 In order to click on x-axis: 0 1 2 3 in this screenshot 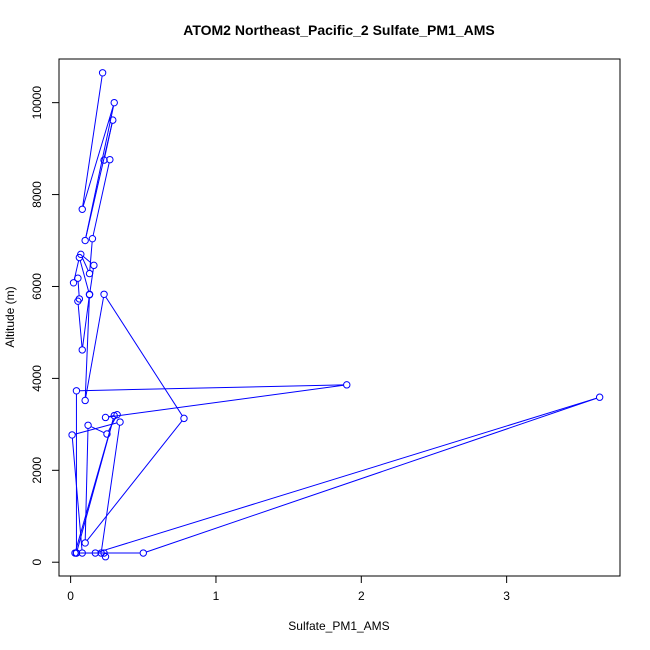, I will do `click(288, 589)`.